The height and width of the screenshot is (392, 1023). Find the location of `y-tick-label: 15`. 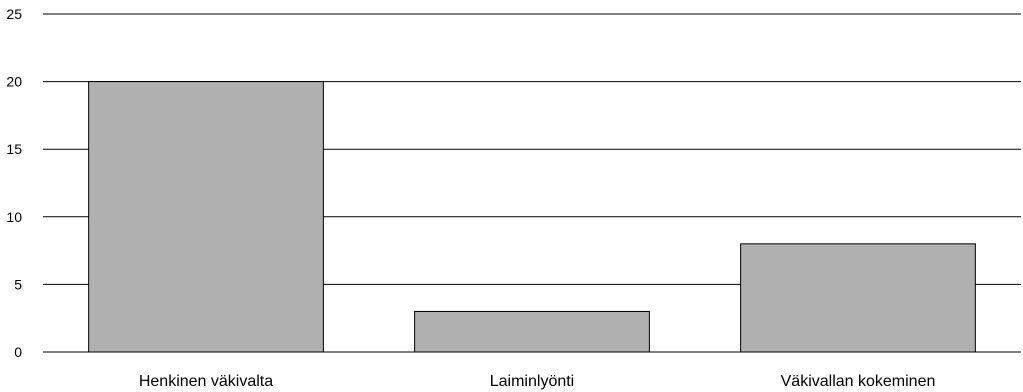

y-tick-label: 15 is located at coordinates (14, 149).